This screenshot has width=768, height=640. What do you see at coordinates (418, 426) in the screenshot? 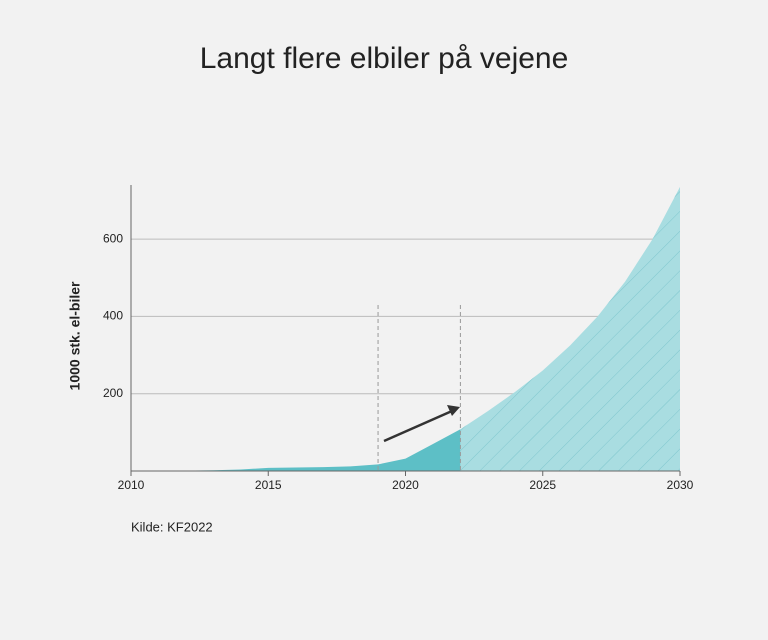
I see `arrow` at bounding box center [418, 426].